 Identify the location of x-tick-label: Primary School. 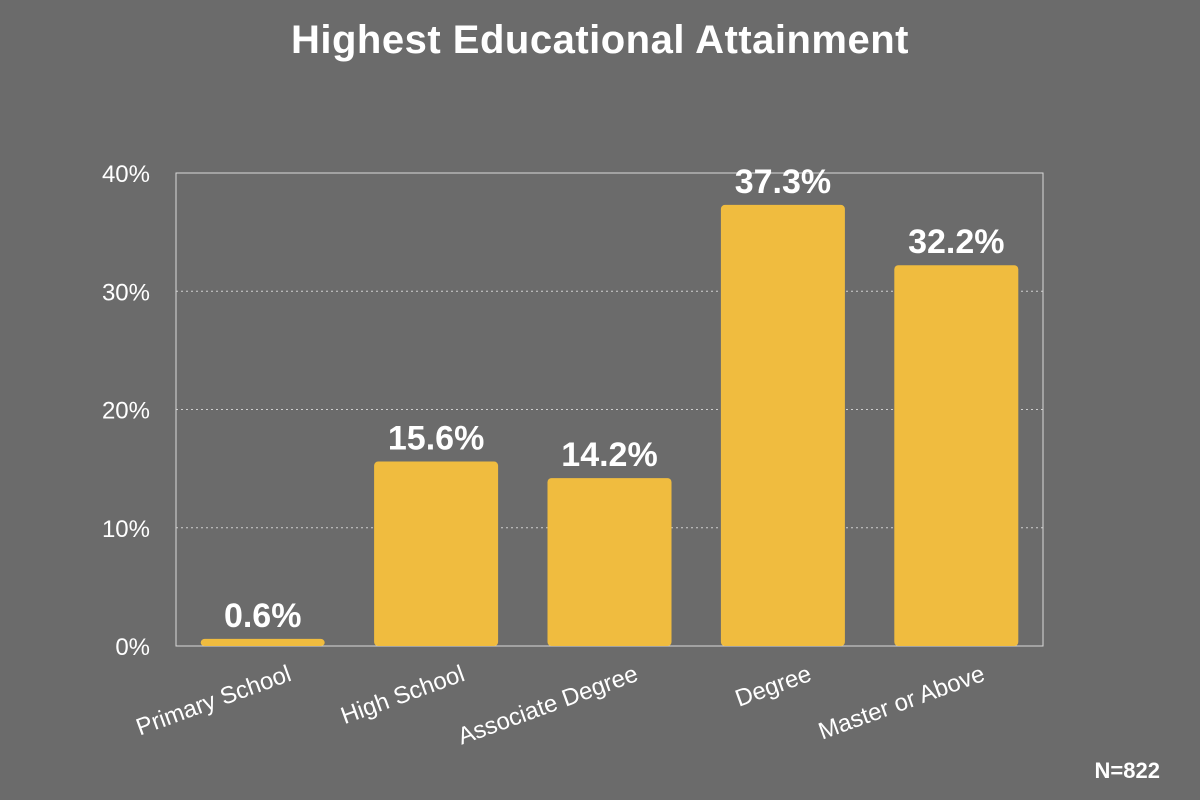
(214, 700).